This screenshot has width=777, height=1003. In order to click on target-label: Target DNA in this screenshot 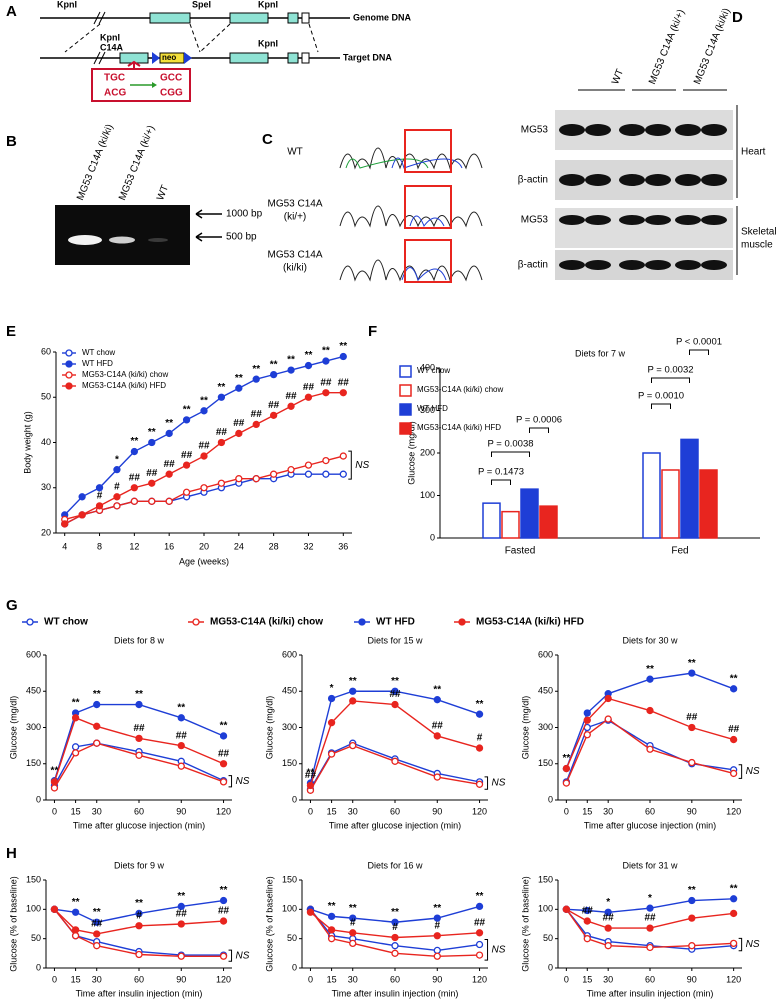, I will do `click(367, 57)`.